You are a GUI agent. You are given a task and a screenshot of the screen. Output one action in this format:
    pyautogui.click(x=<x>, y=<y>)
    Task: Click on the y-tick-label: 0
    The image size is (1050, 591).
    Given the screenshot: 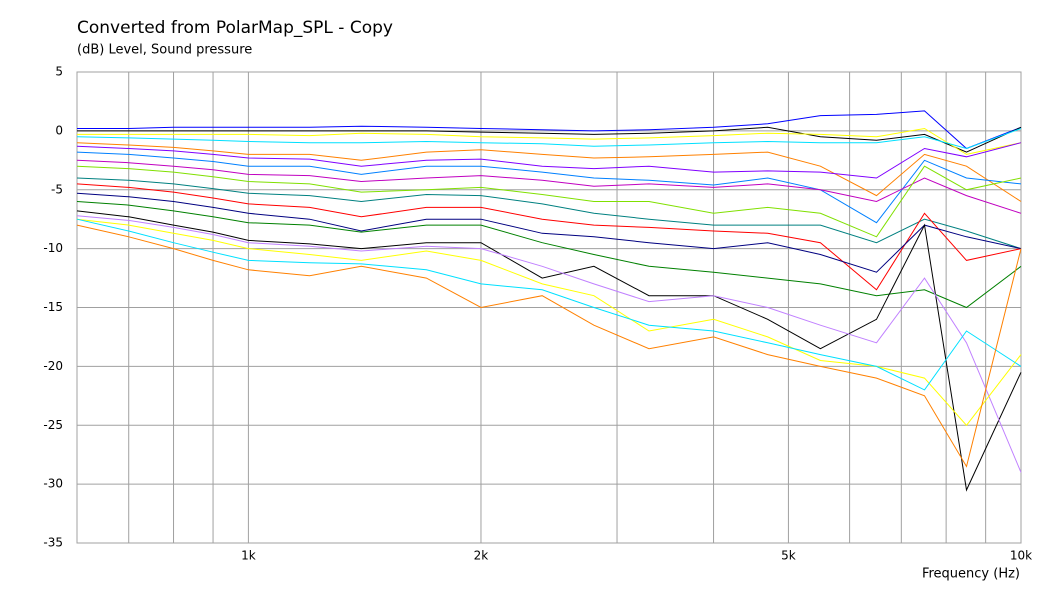 What is the action you would take?
    pyautogui.click(x=59, y=130)
    